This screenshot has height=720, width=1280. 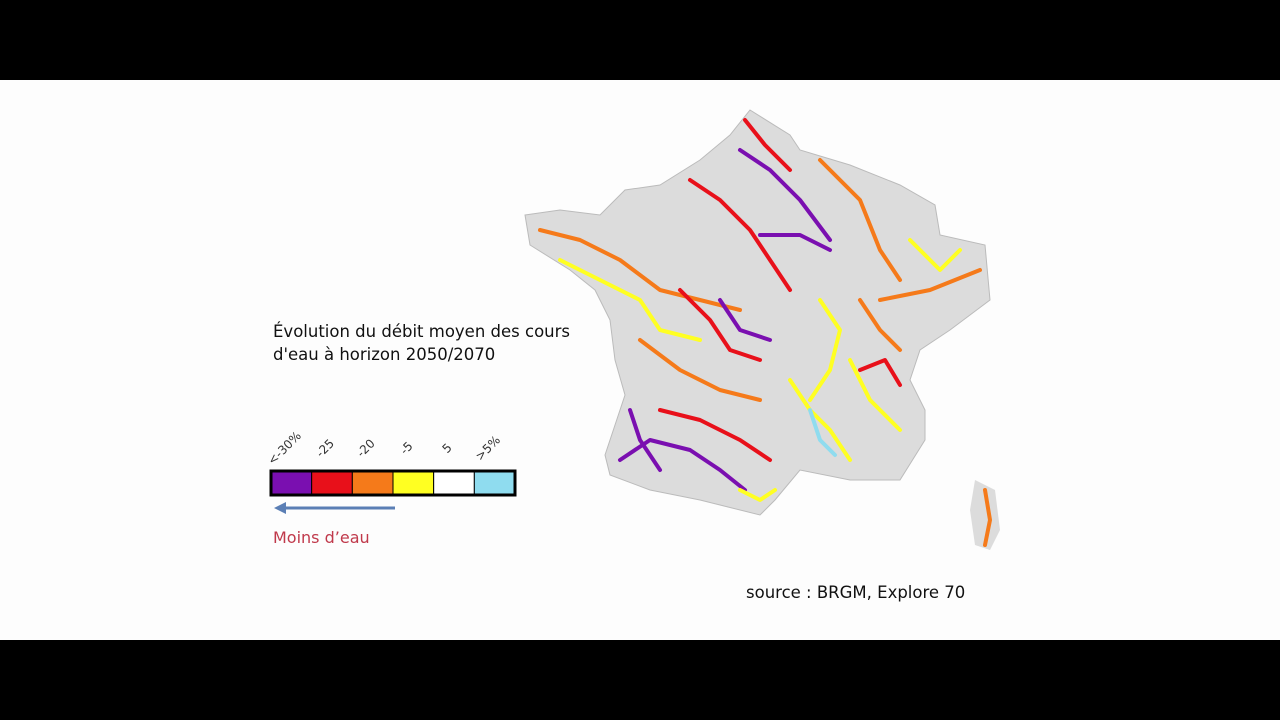 What do you see at coordinates (447, 448) in the screenshot?
I see `legend-label: 5` at bounding box center [447, 448].